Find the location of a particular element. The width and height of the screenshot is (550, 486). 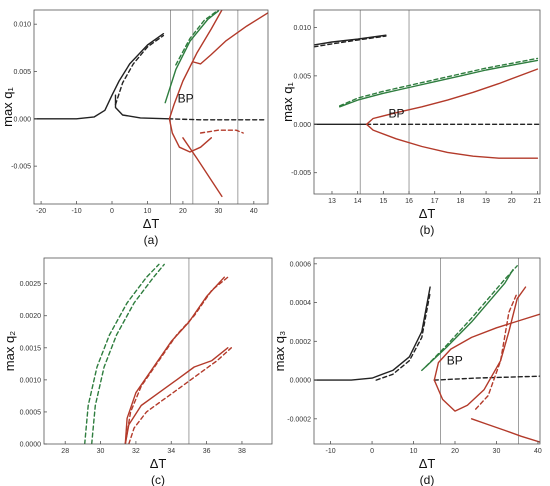

x-tick-label-d-4: 30 is located at coordinates (497, 451).